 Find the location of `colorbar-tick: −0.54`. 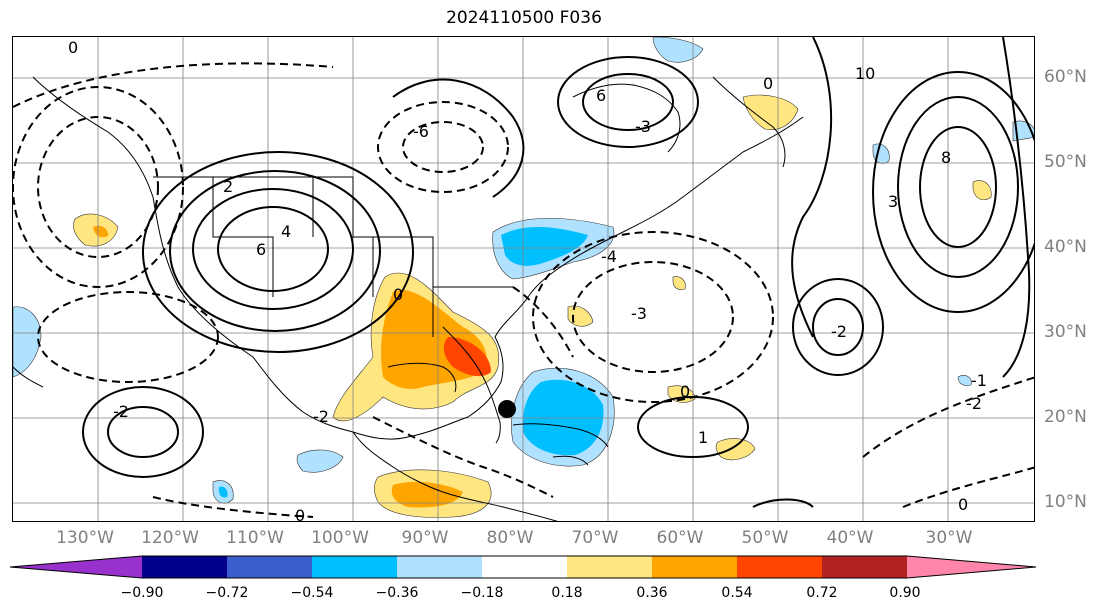

colorbar-tick: −0.54 is located at coordinates (312, 593).